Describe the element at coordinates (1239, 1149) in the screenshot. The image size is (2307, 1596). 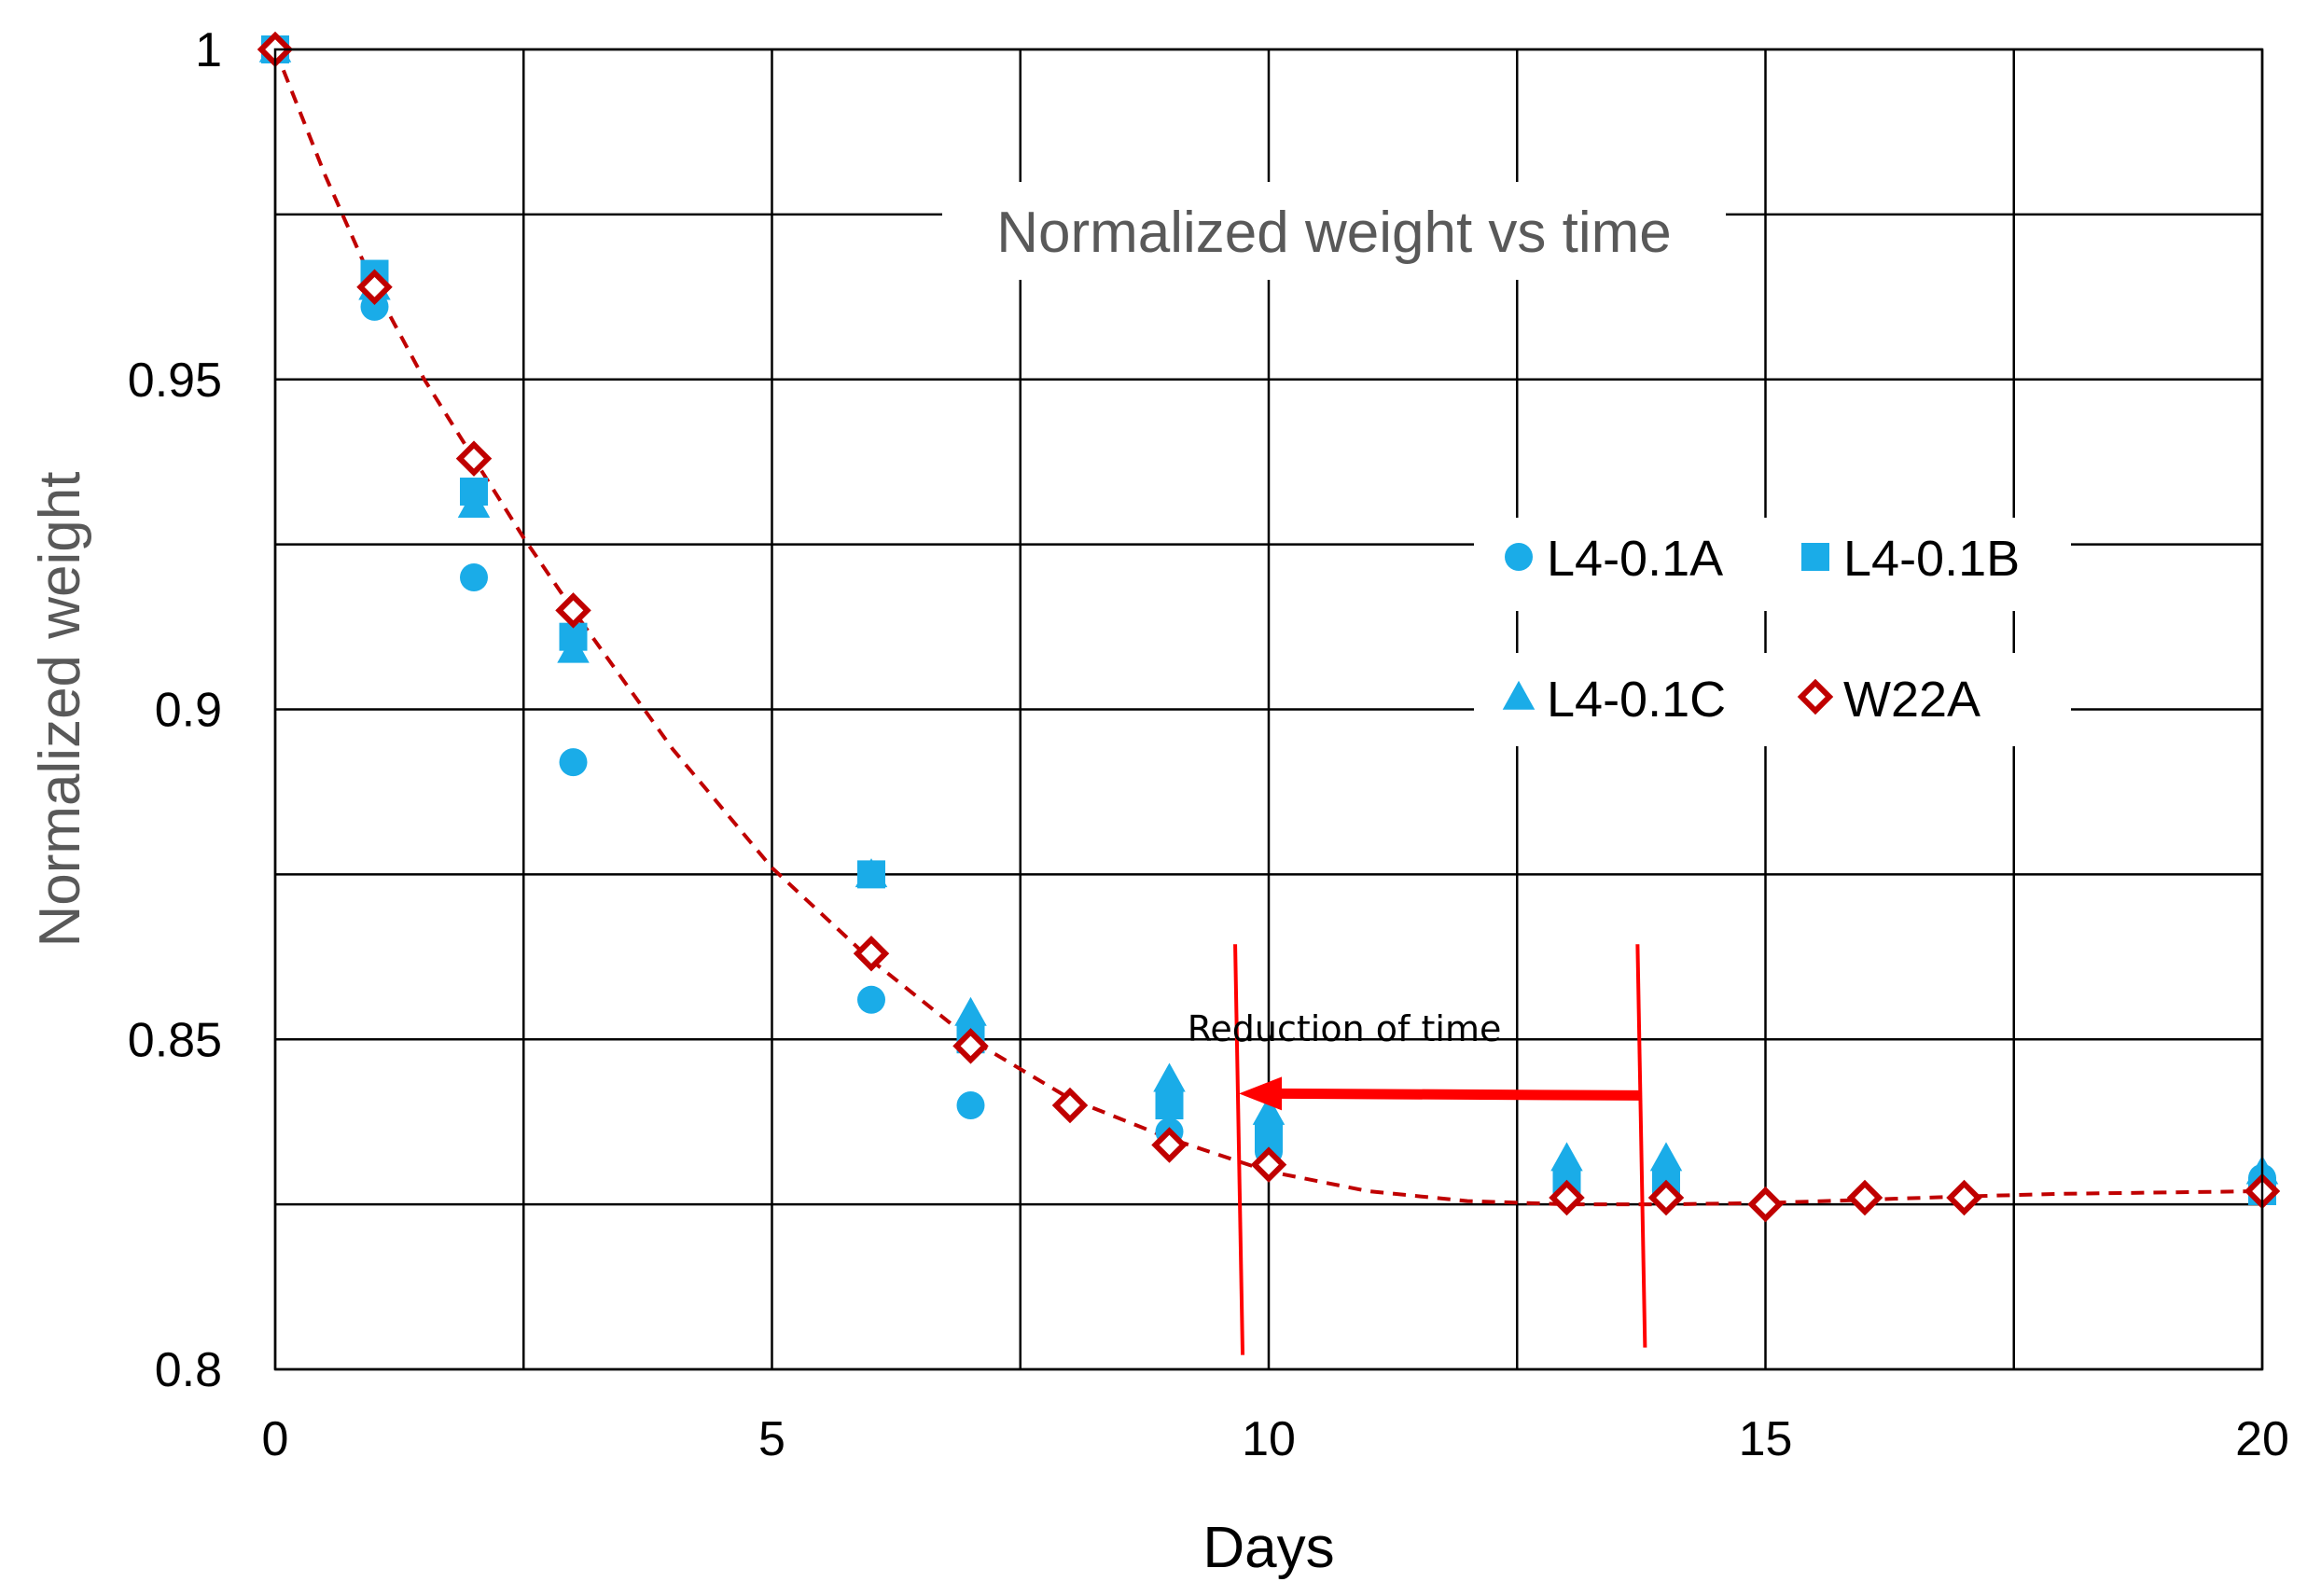
I see `annotation-vline-start` at that location.